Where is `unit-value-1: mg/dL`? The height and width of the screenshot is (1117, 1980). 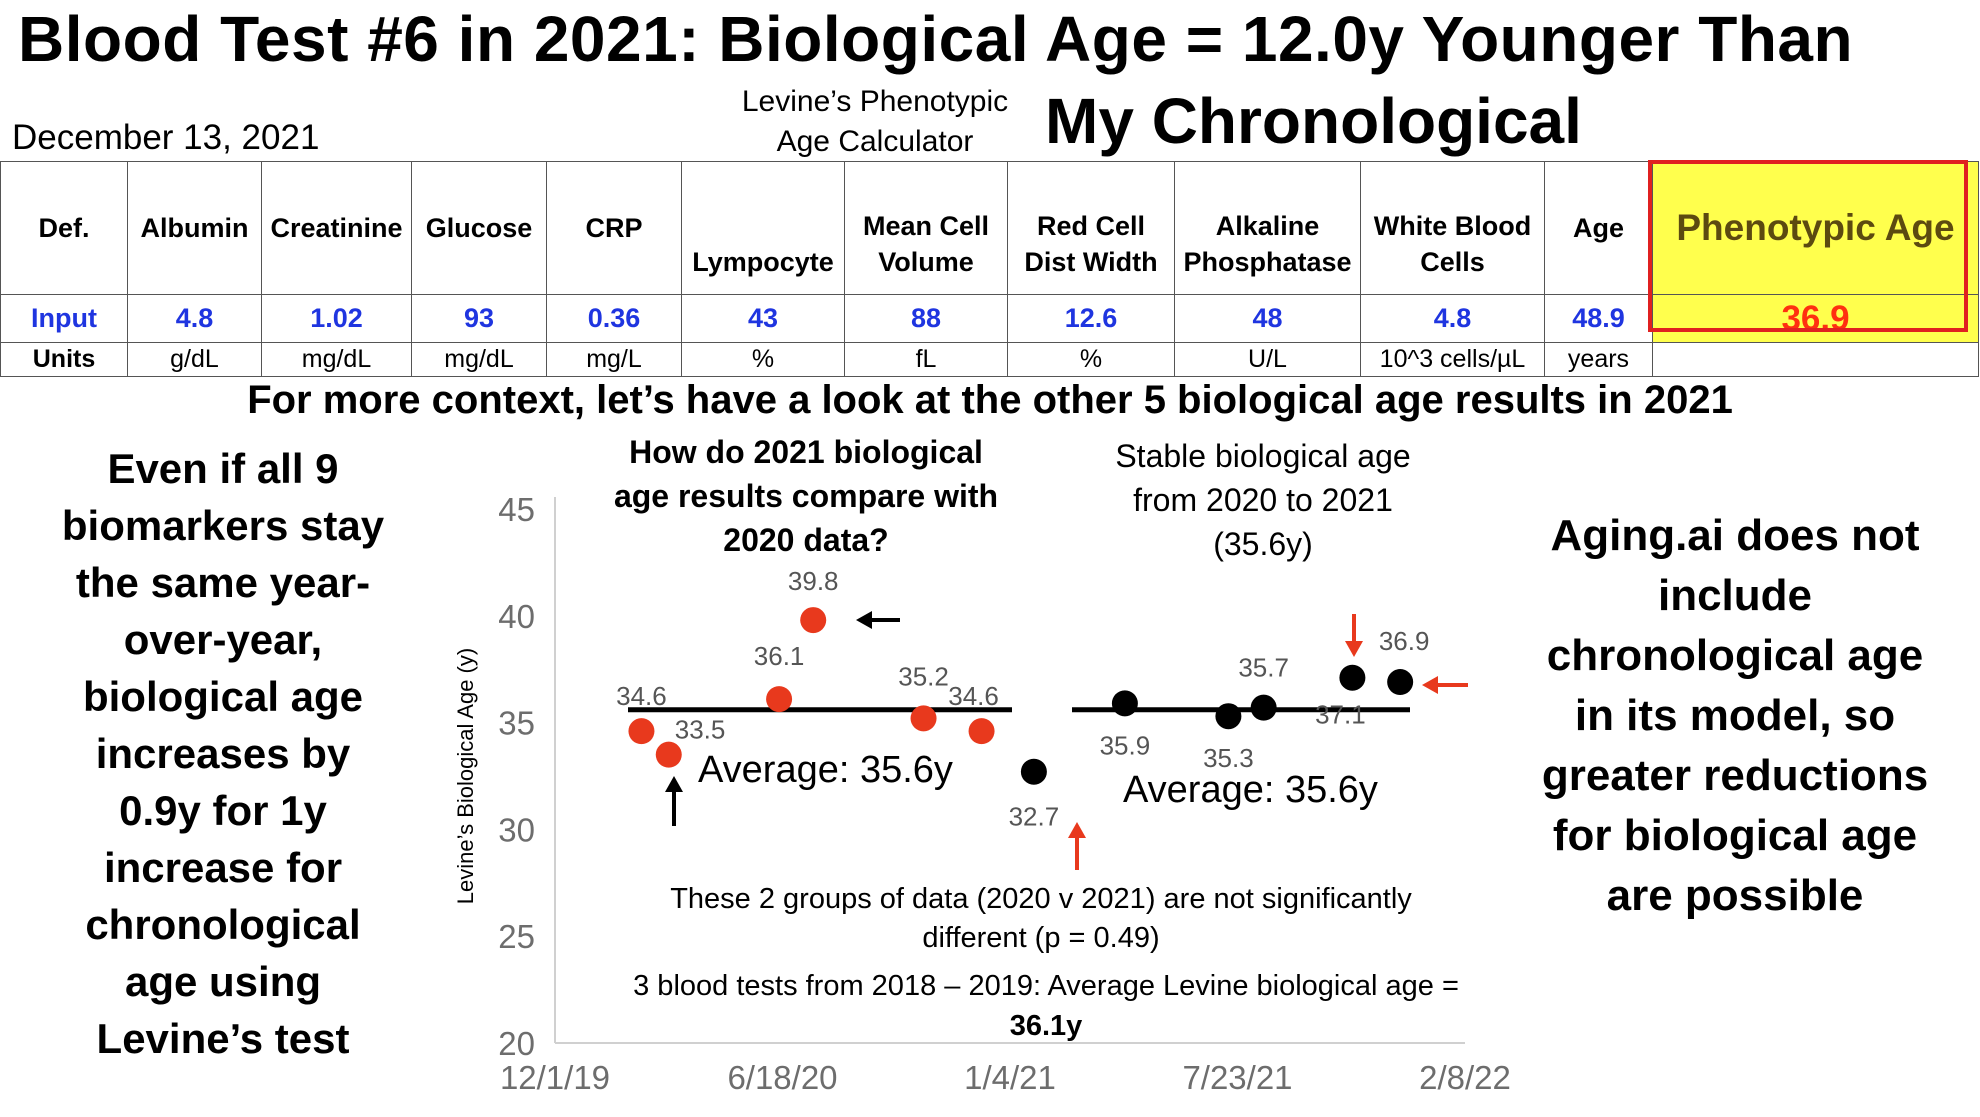 unit-value-1: mg/dL is located at coordinates (336, 359).